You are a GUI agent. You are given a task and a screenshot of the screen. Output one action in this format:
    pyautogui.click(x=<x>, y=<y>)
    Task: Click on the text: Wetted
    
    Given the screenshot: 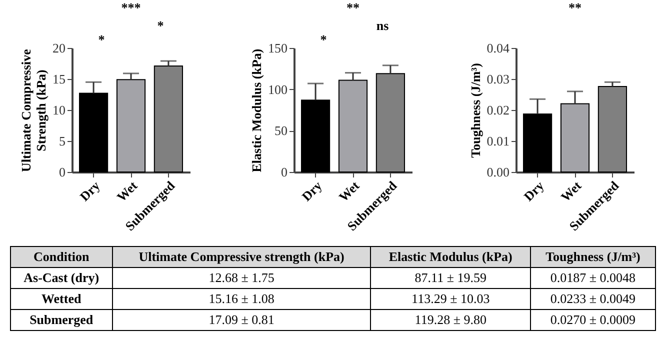 What is the action you would take?
    pyautogui.click(x=61, y=299)
    